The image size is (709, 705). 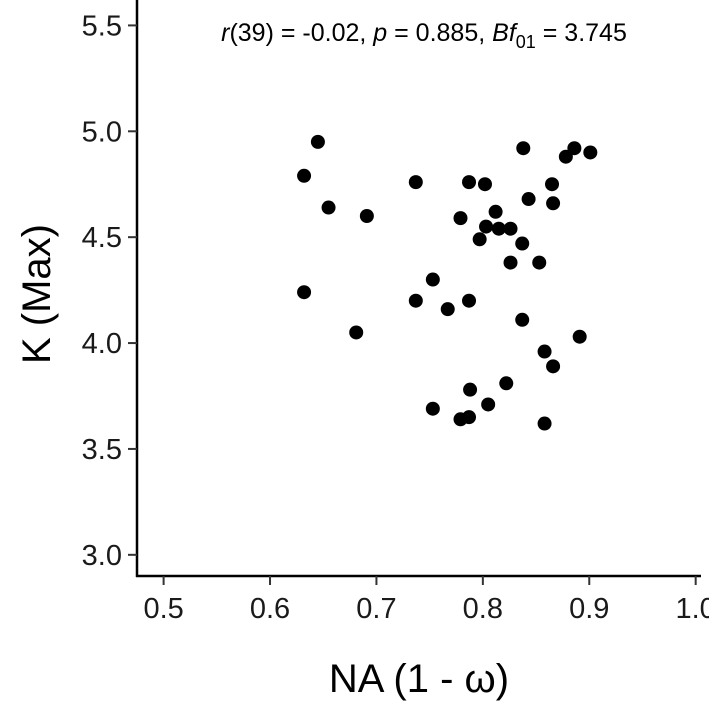 I want to click on x-tick-label: 1.0, so click(x=692, y=609).